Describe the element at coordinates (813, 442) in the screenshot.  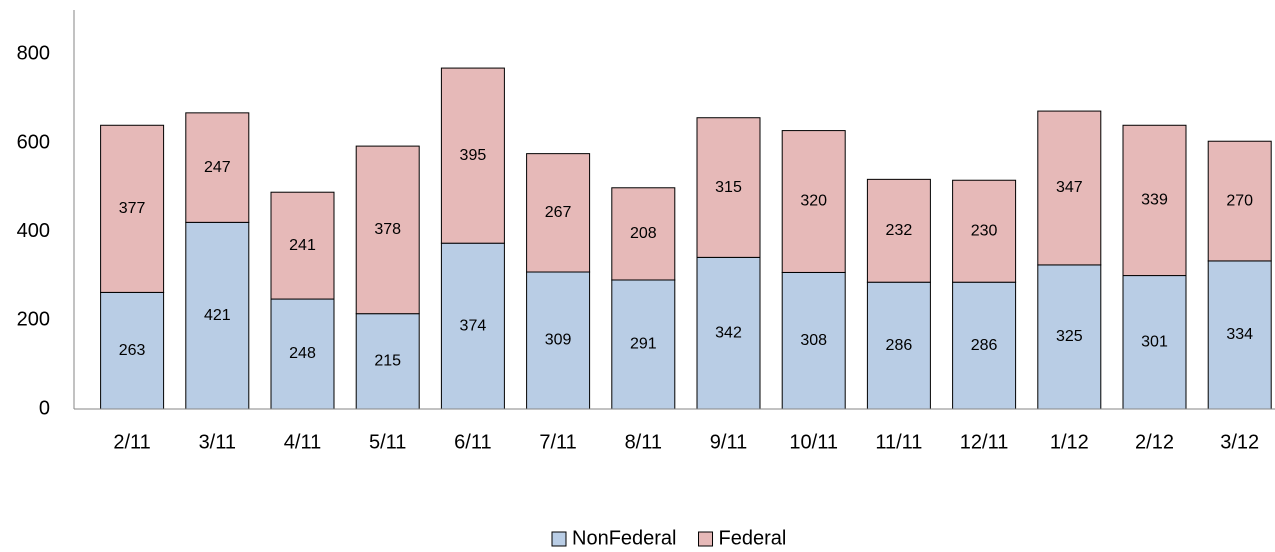
I see `x-tick-label: 10/11` at that location.